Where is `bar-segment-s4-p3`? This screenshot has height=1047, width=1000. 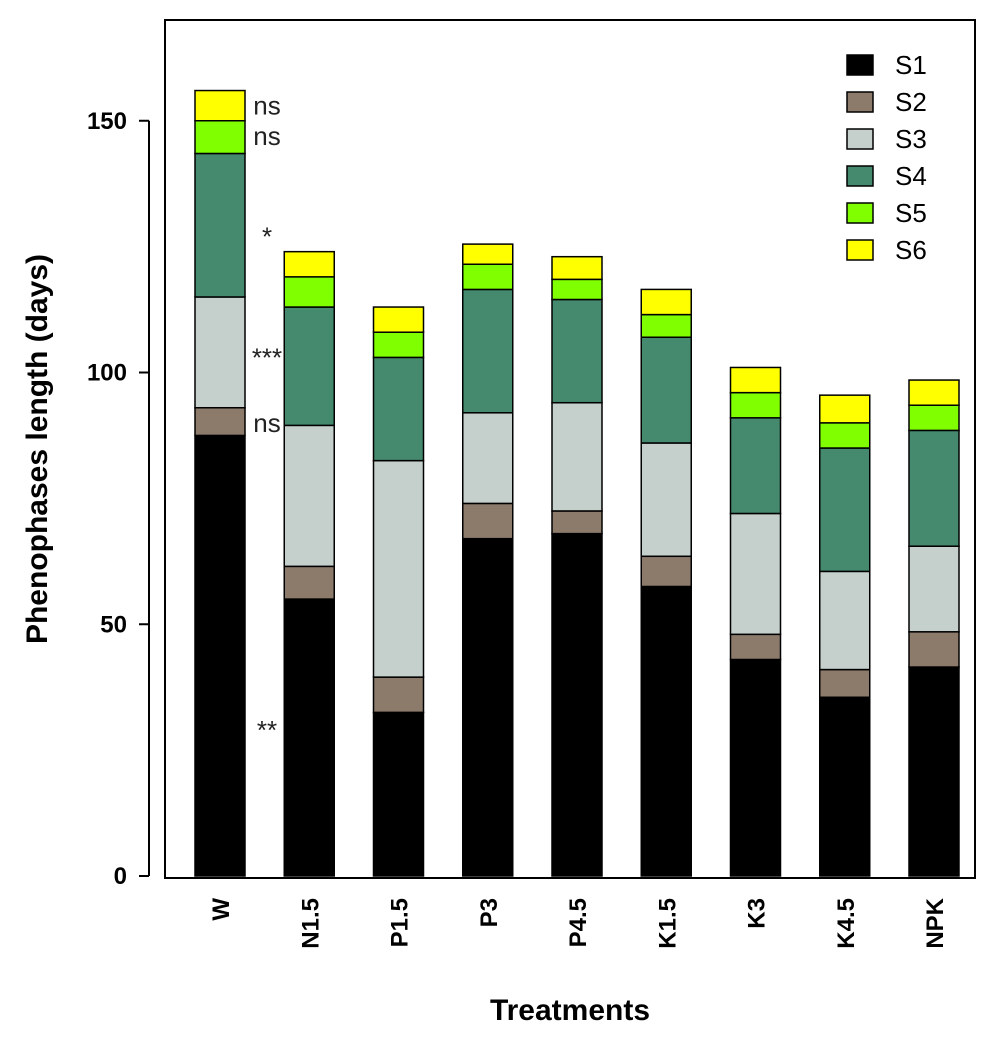
bar-segment-s4-p3 is located at coordinates (488, 351).